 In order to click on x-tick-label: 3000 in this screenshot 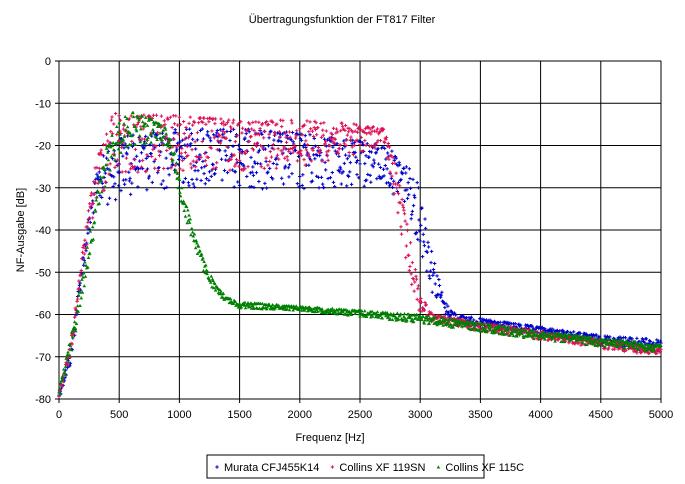, I will do `click(420, 415)`.